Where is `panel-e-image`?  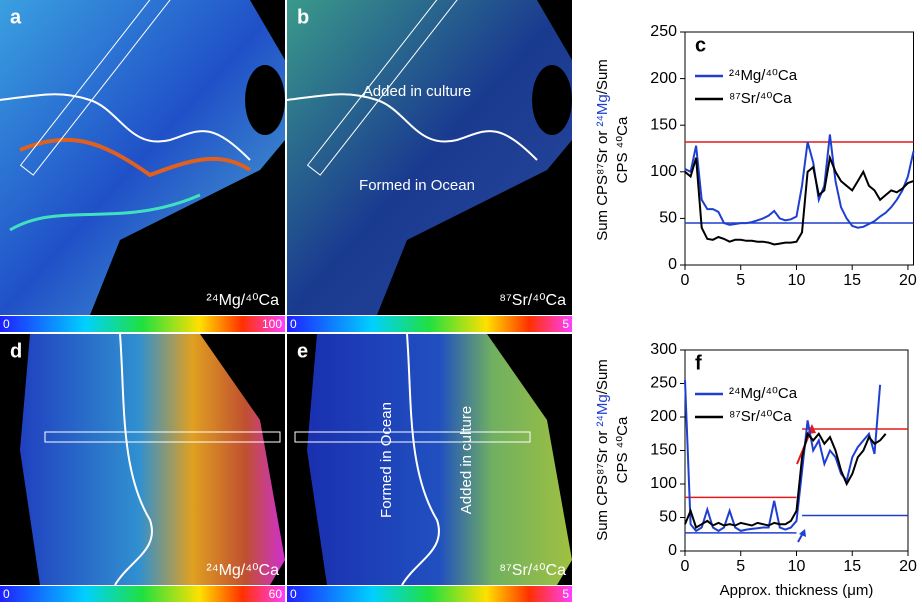 panel-e-image is located at coordinates (429, 459).